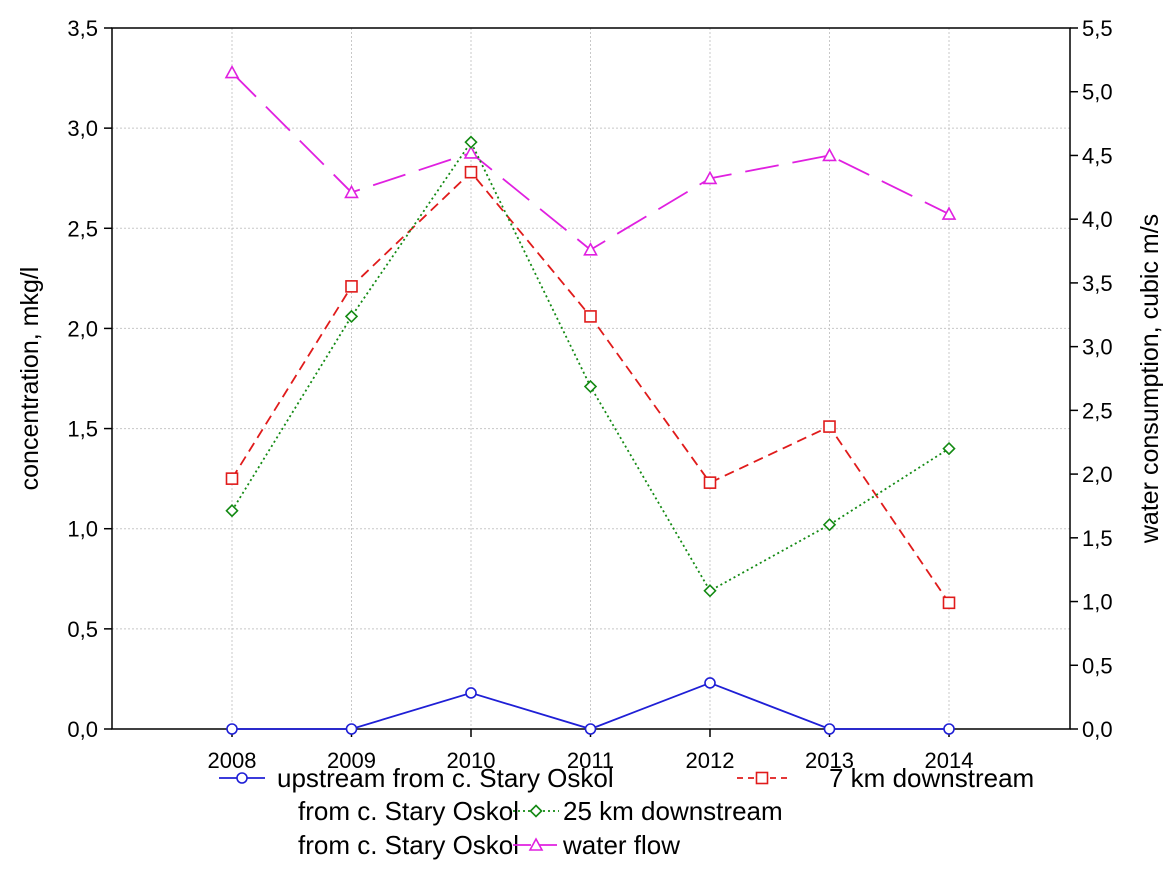 This screenshot has width=1171, height=885. I want to click on x-tick-label: 2009, so click(351, 760).